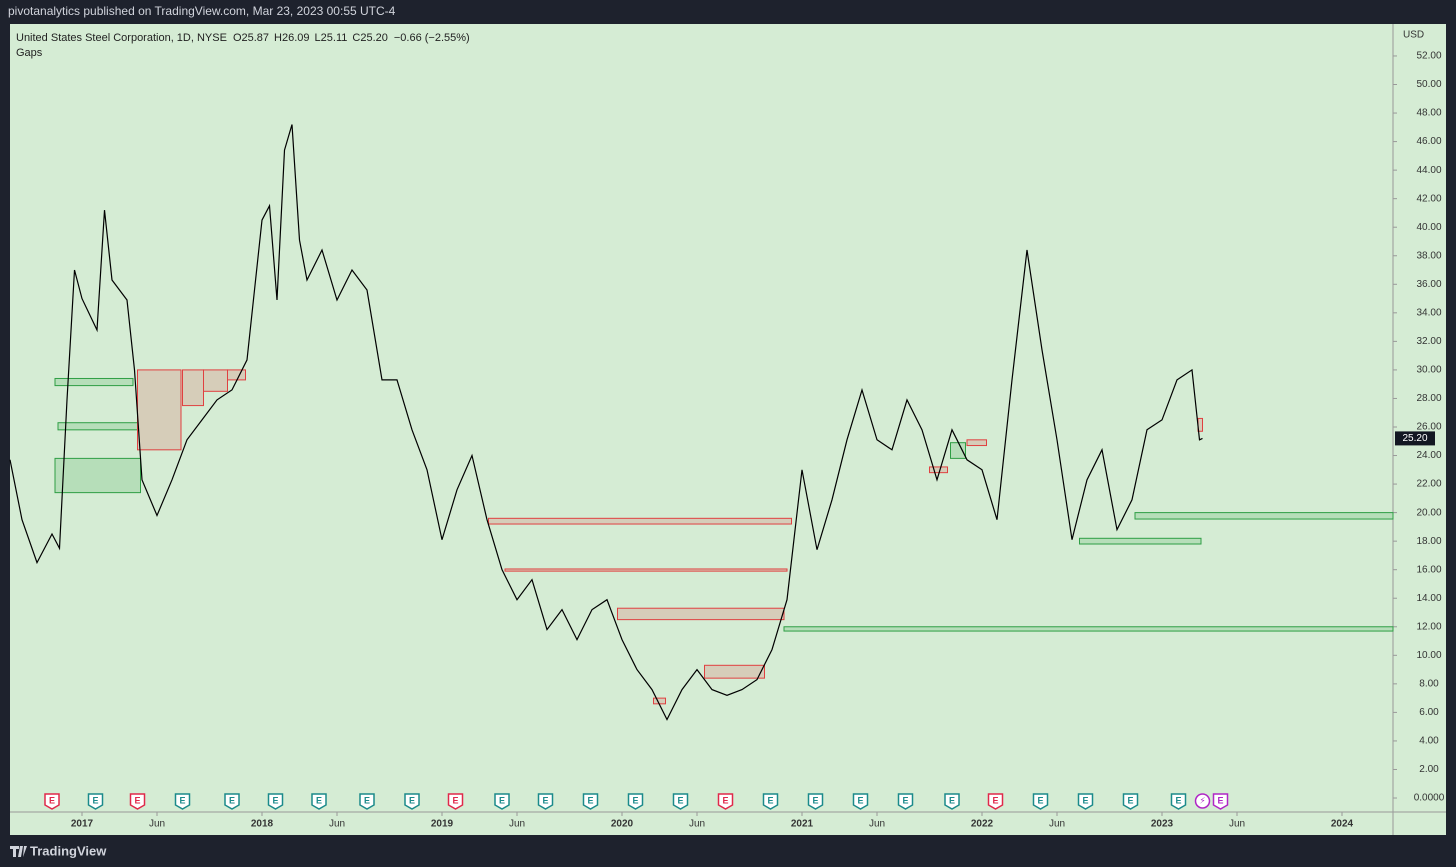  I want to click on x-tick-label: 2017, so click(82, 824).